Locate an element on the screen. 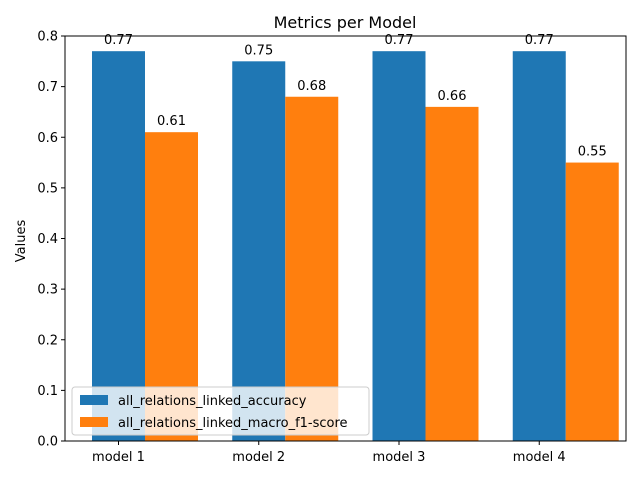  x-tick-label: model 1 is located at coordinates (118, 457).